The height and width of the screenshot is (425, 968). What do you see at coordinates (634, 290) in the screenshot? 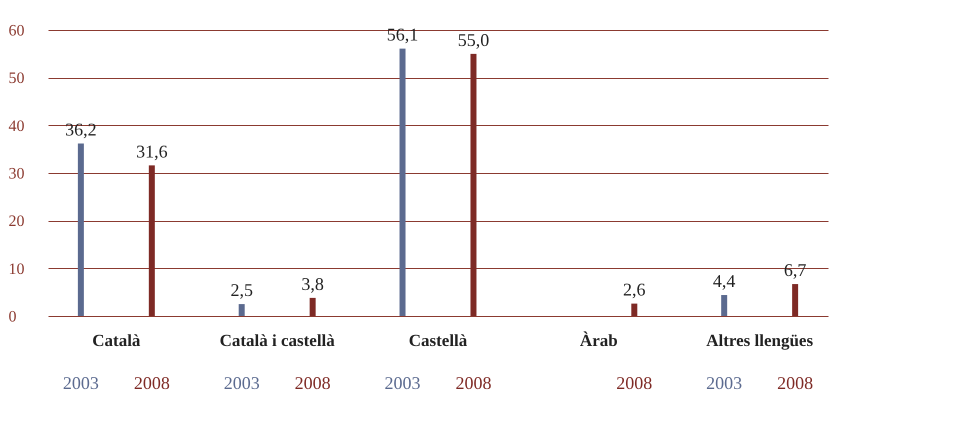
I see `data-label: 2,6` at bounding box center [634, 290].